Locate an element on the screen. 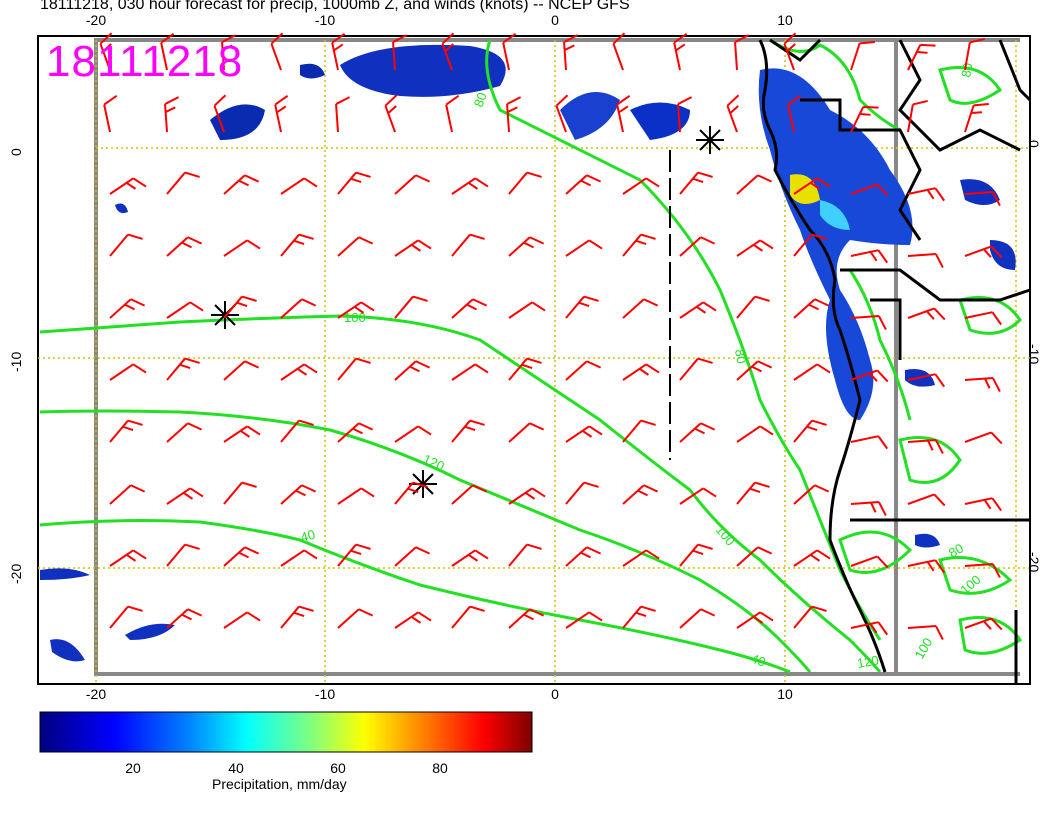 The image size is (1056, 816). colorbar is located at coordinates (286, 732).